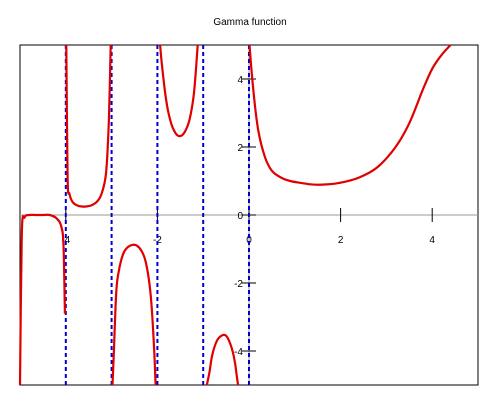 This screenshot has height=400, width=500. I want to click on x-tick-label: 2, so click(341, 240).